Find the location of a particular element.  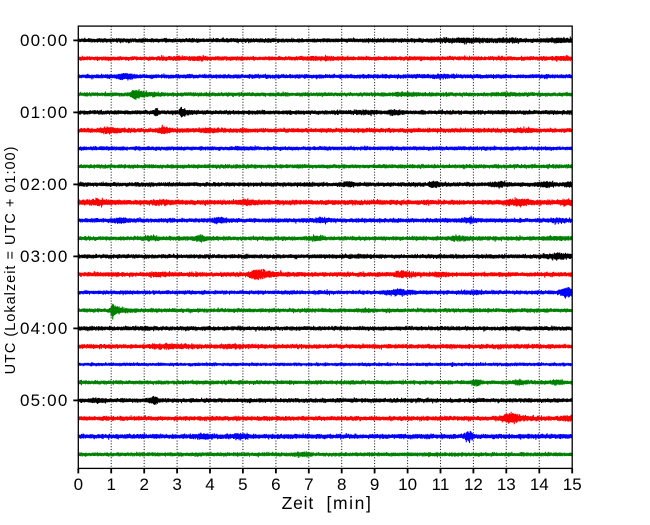

svg-text: 05:00 is located at coordinates (44, 400).